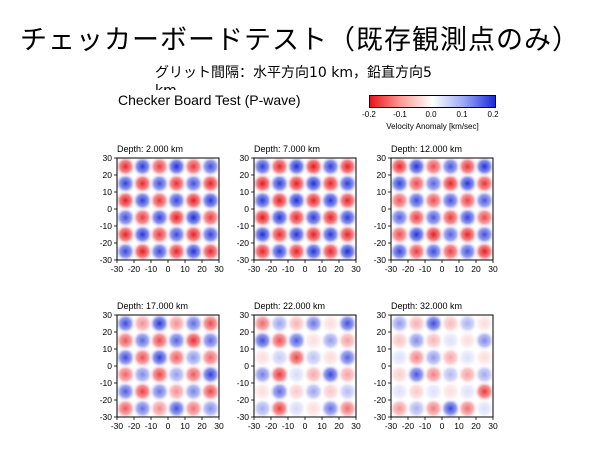  I want to click on x-tick-label: 30, so click(493, 269).